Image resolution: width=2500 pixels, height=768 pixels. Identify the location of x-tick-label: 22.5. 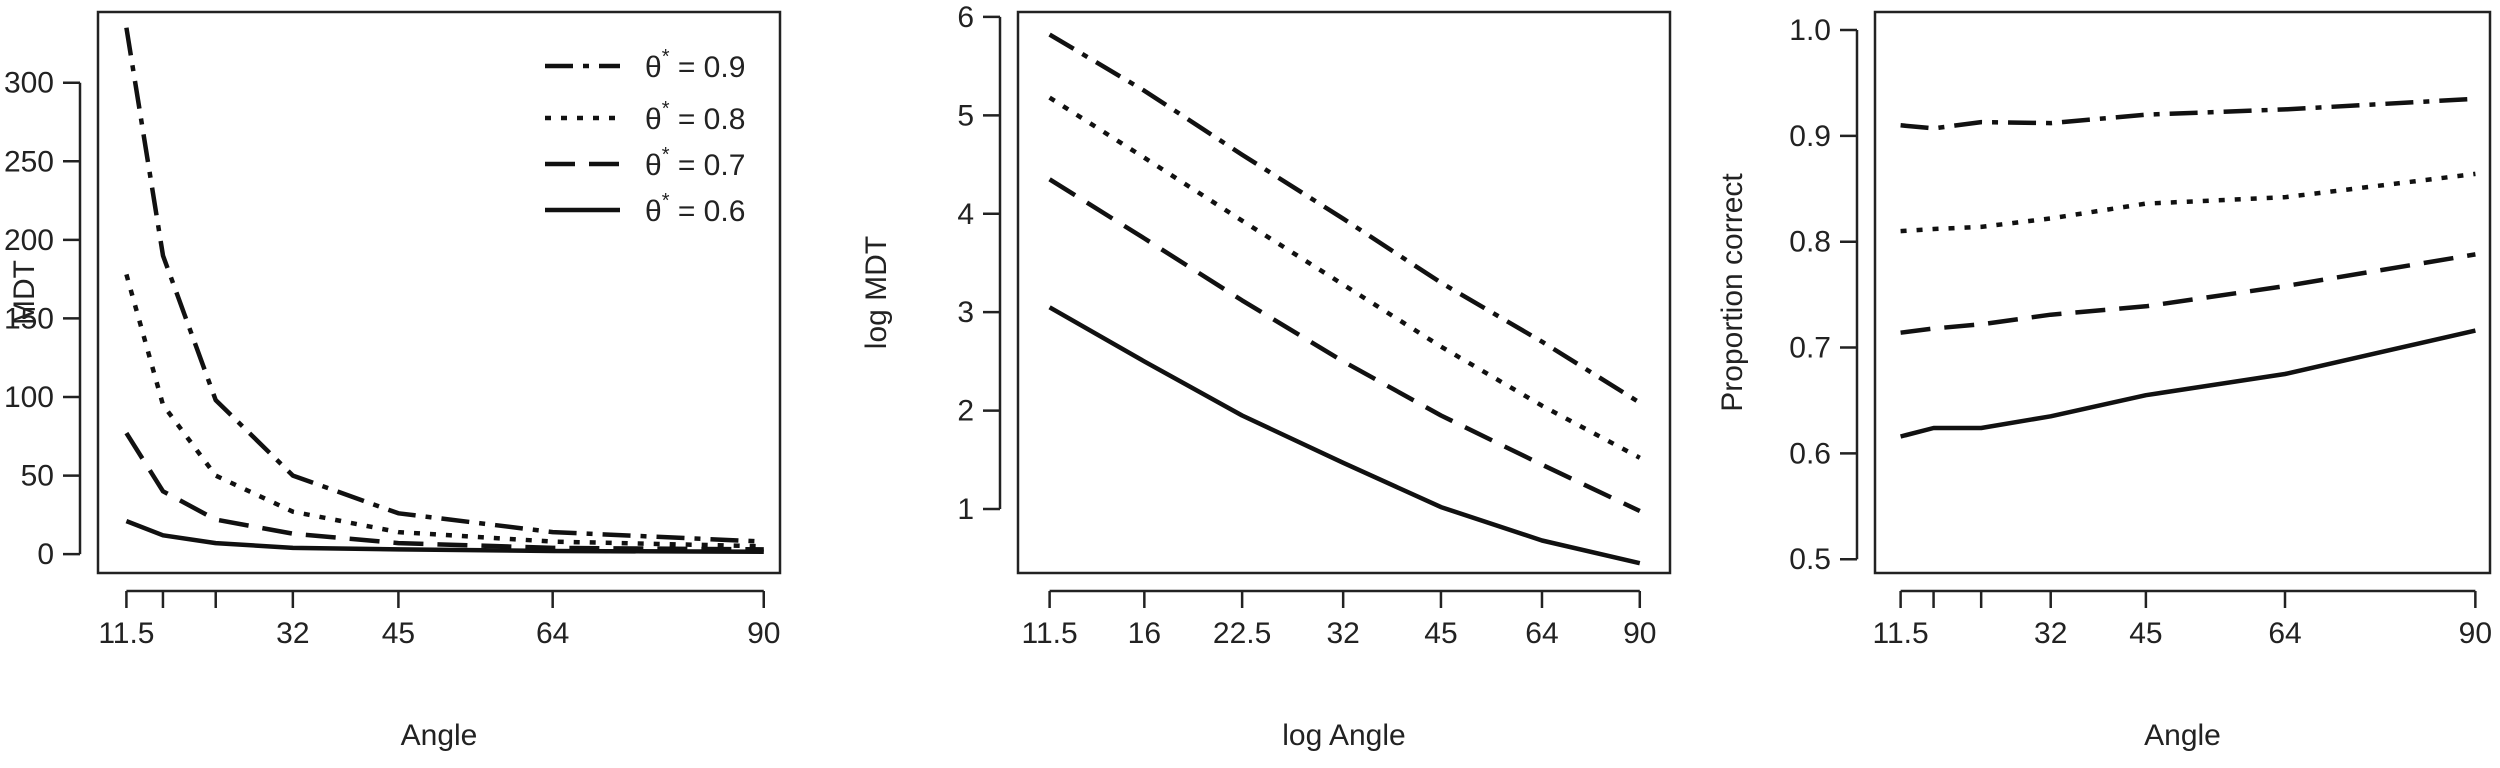
(1242, 633).